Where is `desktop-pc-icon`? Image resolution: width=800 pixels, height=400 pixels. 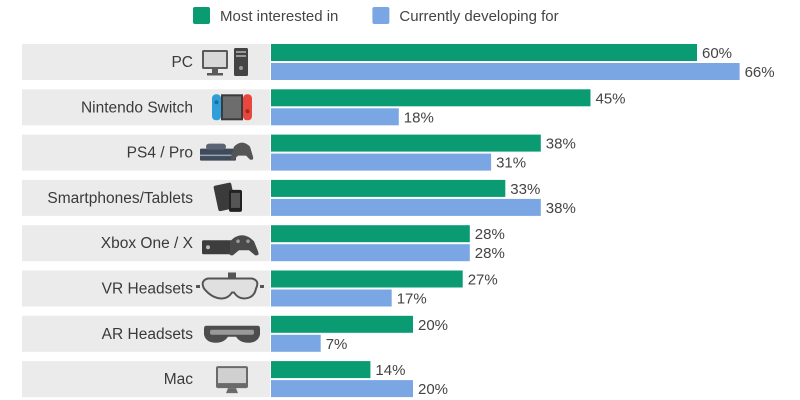 desktop-pc-icon is located at coordinates (225, 62).